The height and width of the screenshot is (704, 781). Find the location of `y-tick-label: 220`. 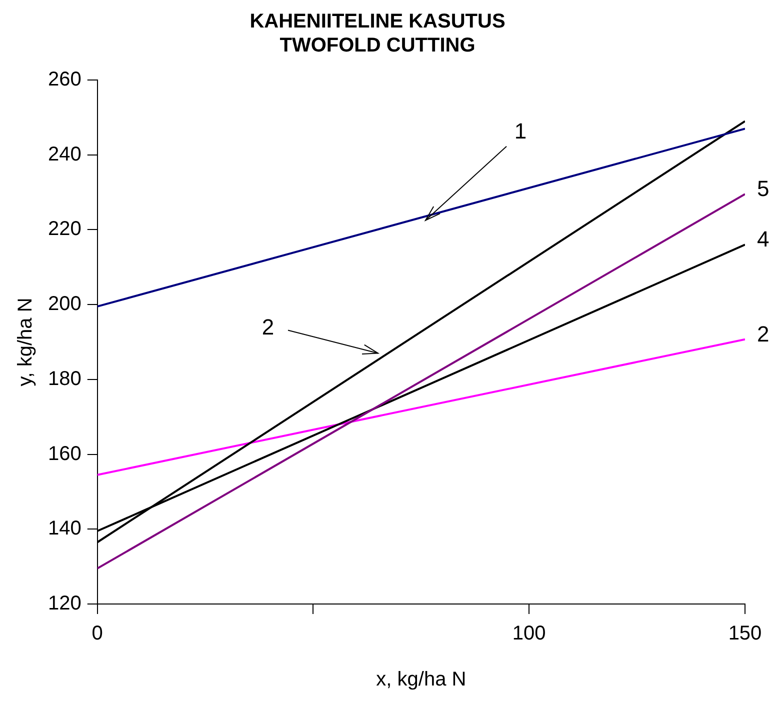

y-tick-label: 220 is located at coordinates (65, 229).